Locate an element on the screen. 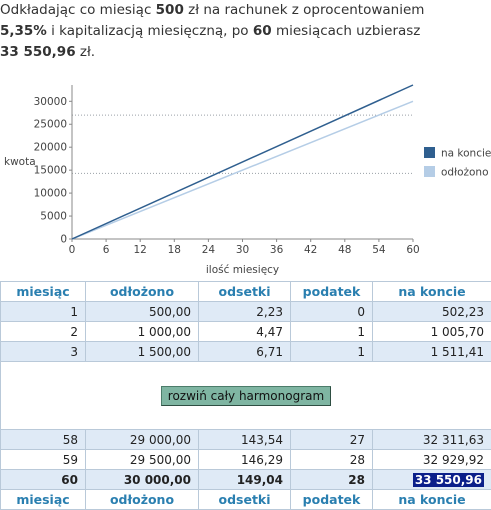 Image resolution: width=491 pixels, height=510 pixels. summary-text: Odkładając co miesiąc is located at coordinates (78, 10).